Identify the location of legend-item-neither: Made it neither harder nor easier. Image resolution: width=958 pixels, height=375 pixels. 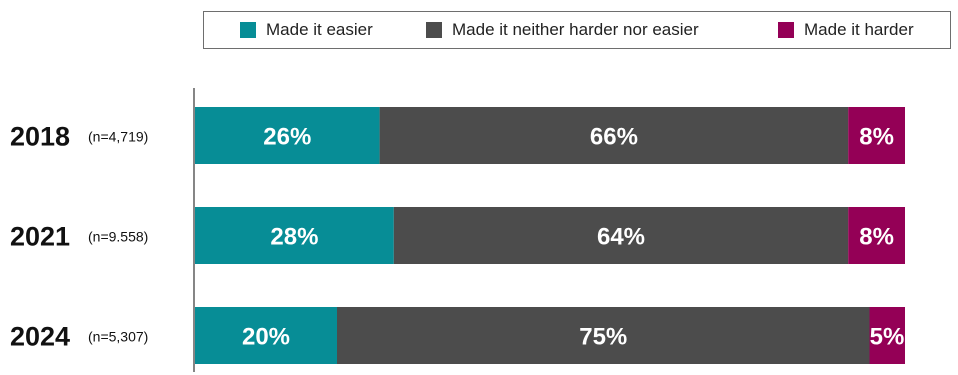
(562, 30).